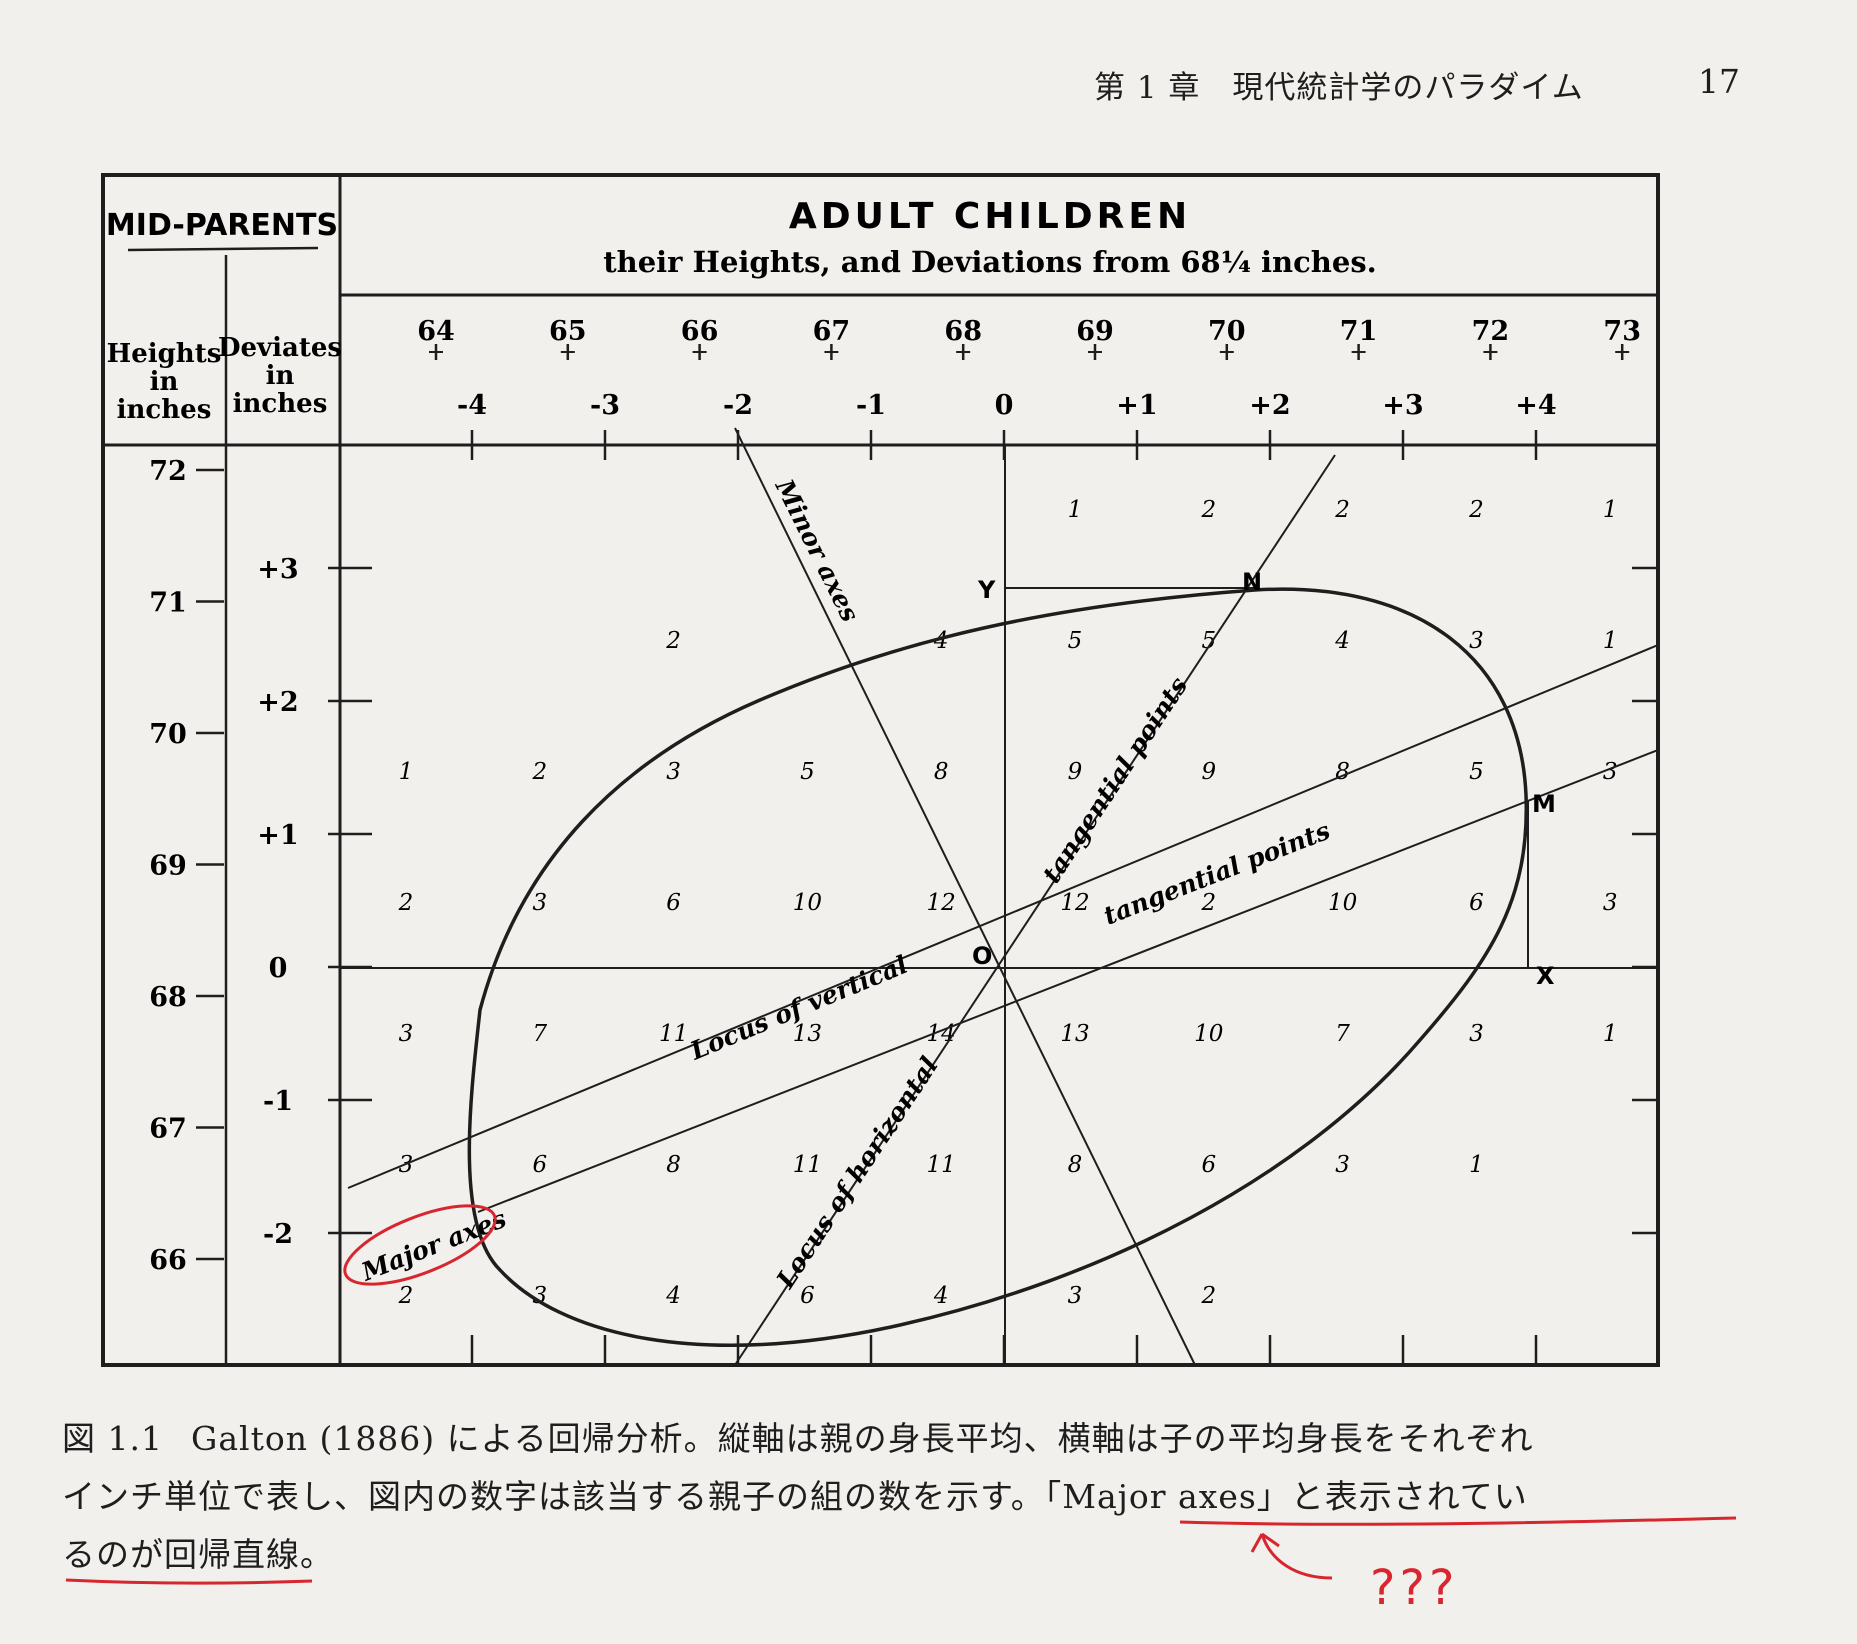 The width and height of the screenshot is (1857, 1644). Describe the element at coordinates (278, 968) in the screenshot. I see `left-deviation-label: 0` at that location.